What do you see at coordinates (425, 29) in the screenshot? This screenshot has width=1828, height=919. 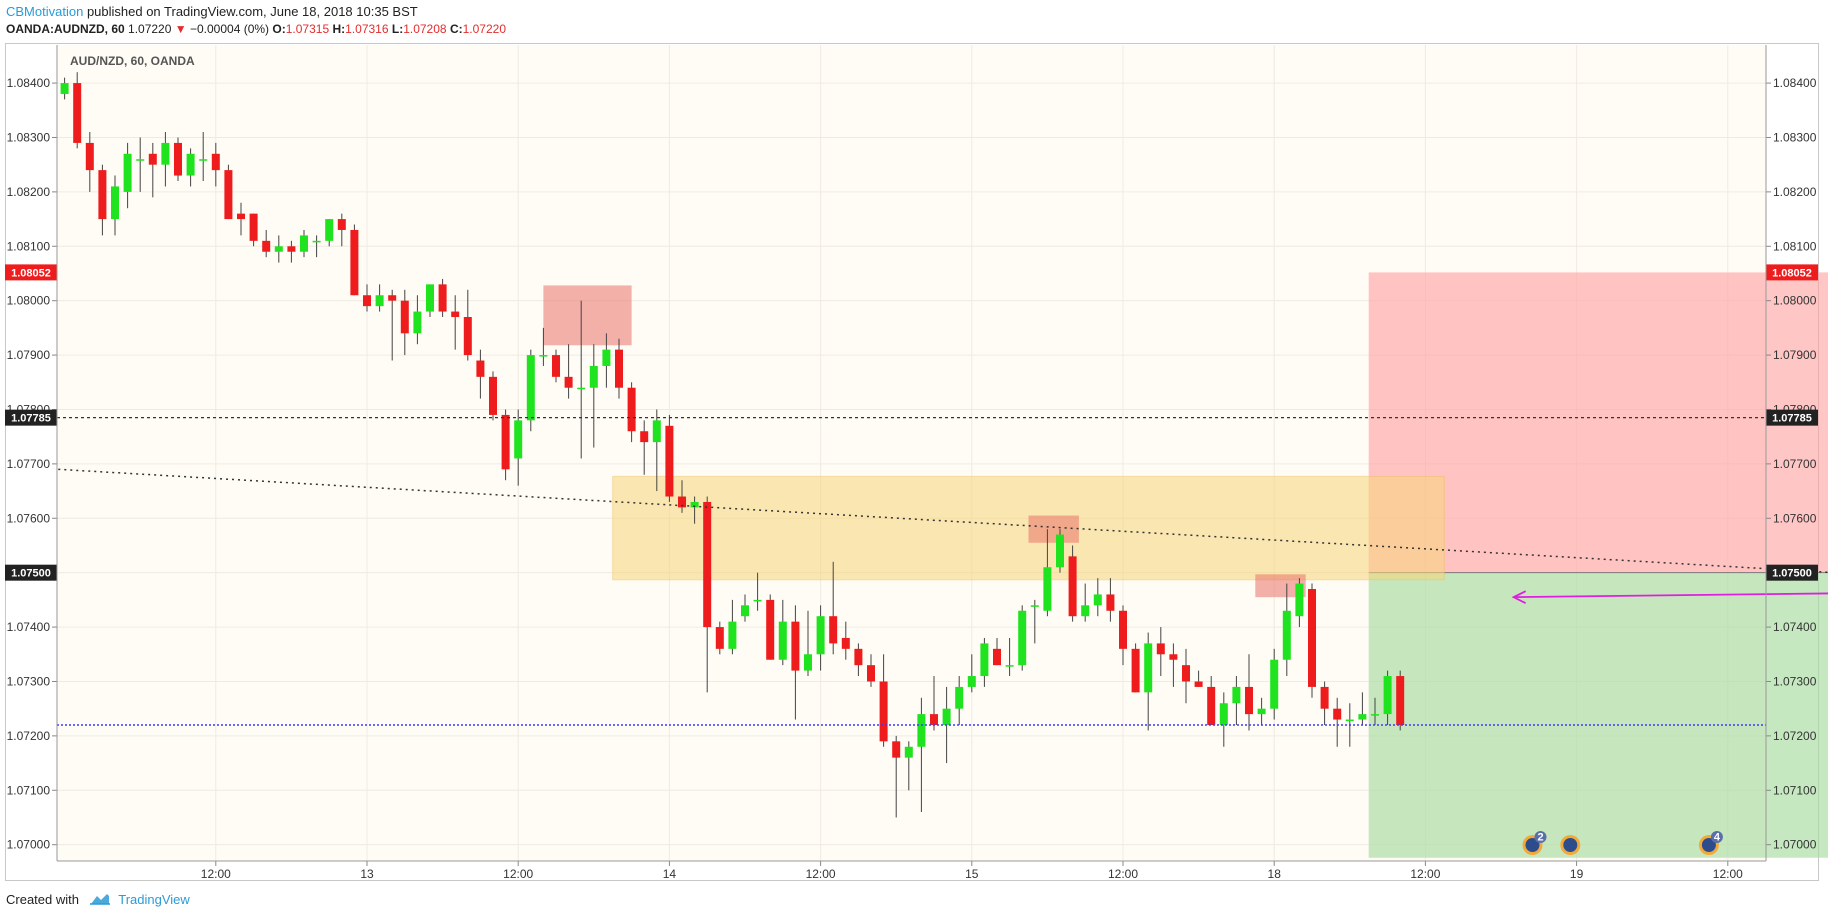 I see `low-value: 1.07208` at bounding box center [425, 29].